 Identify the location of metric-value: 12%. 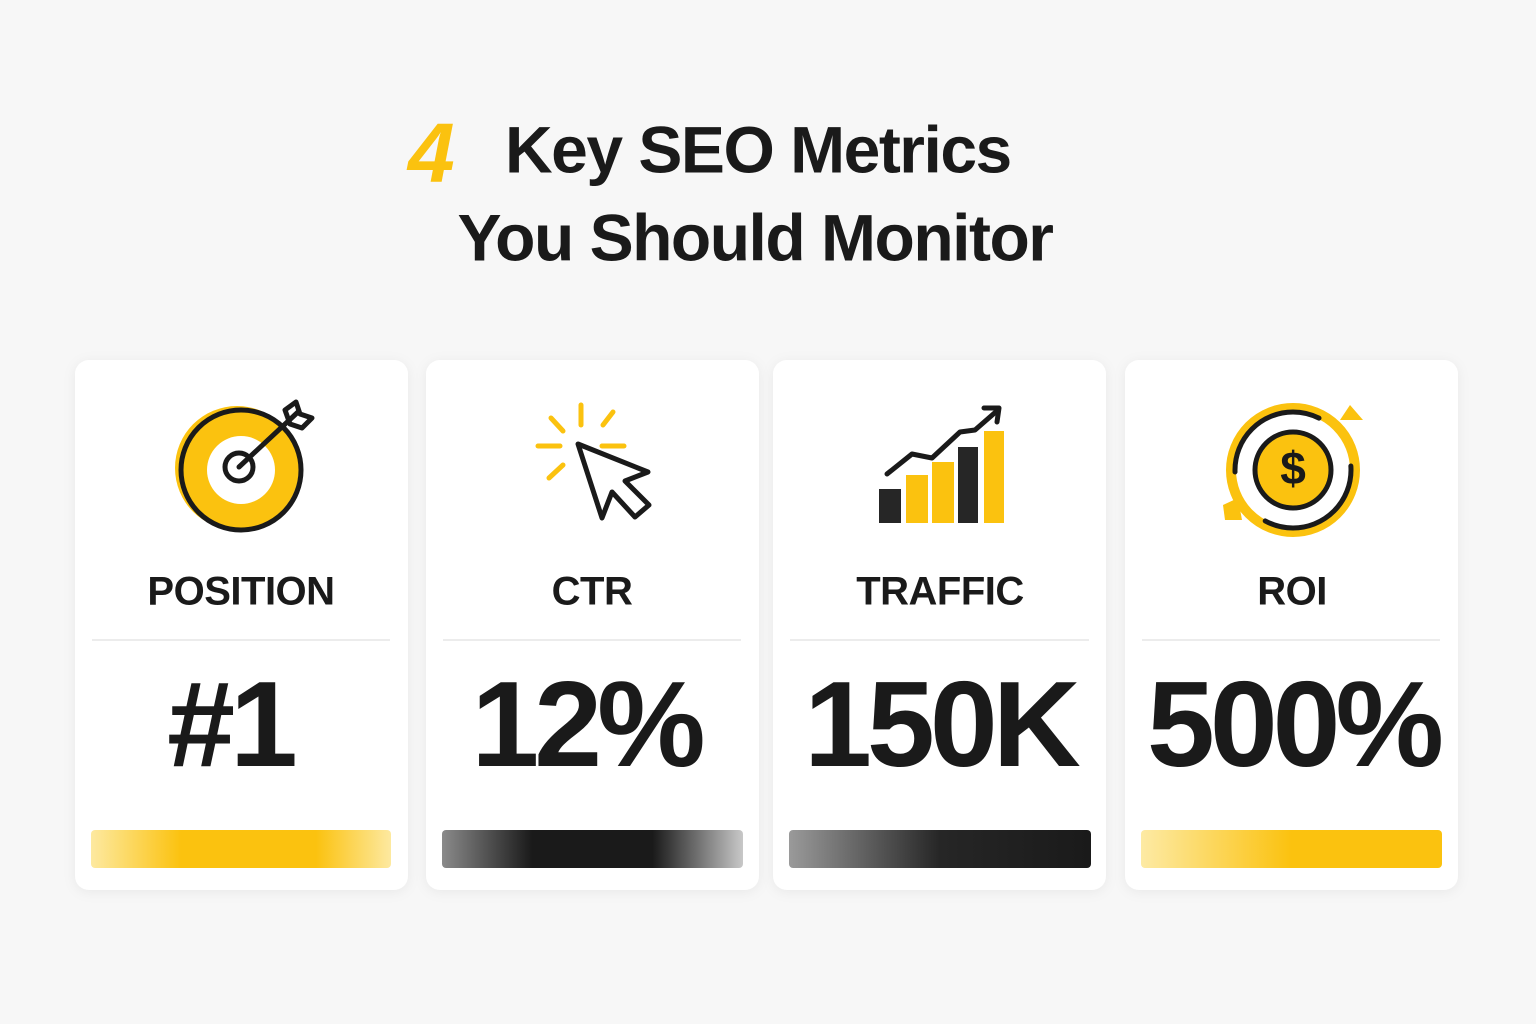
(587, 724).